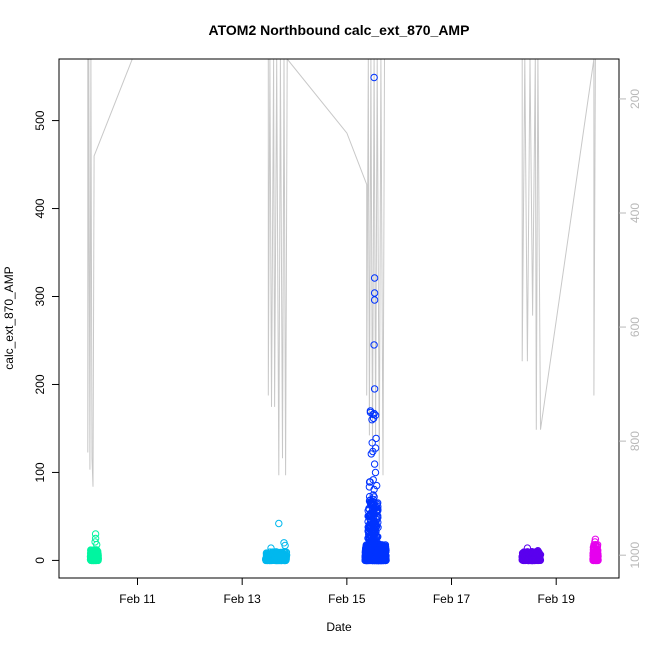  I want to click on y2-tick-label: 800, so click(635, 441).